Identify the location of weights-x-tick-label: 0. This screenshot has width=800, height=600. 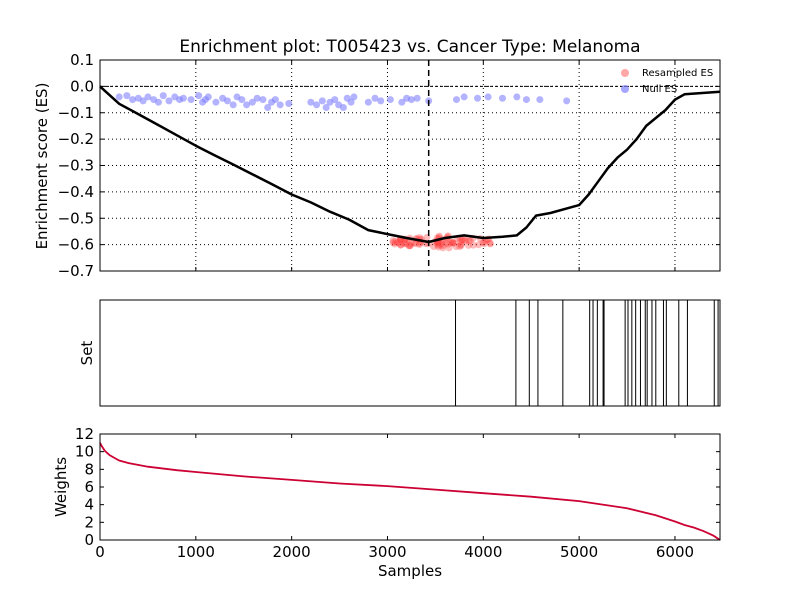
(100, 552).